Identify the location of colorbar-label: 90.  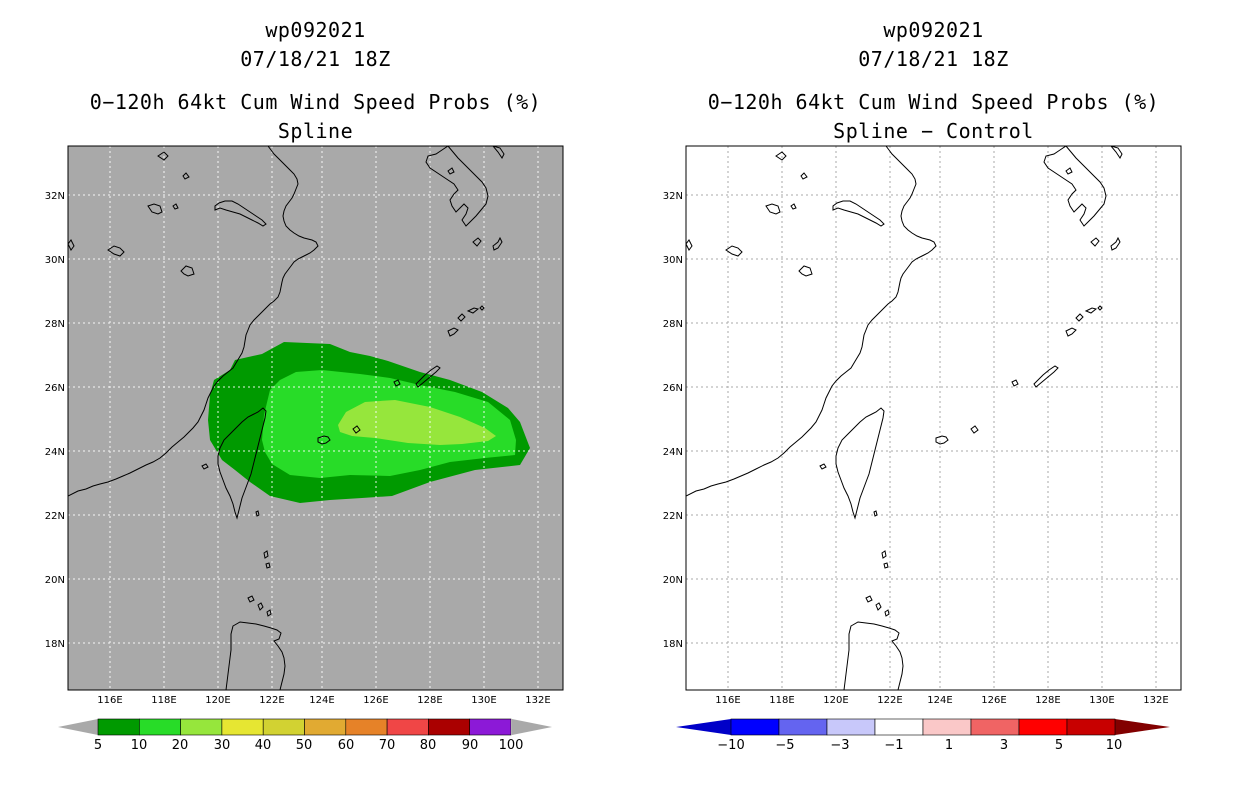
(470, 745).